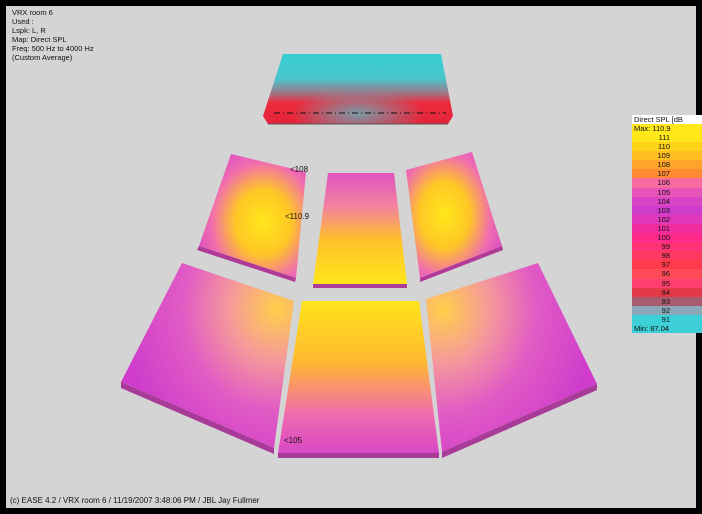 This screenshot has height=514, width=702. Describe the element at coordinates (299, 169) in the screenshot. I see `level-label-108: <108` at that location.